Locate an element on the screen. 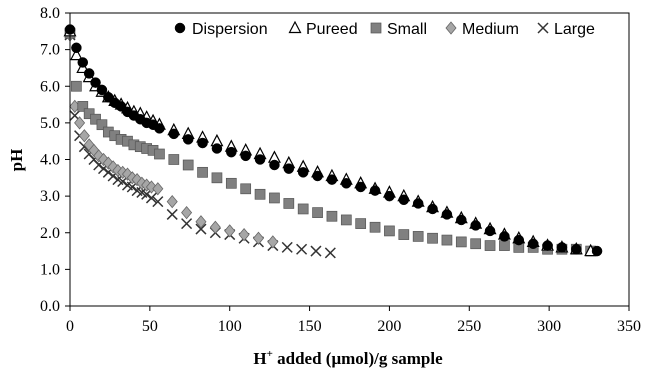 This screenshot has width=650, height=374. legend-marker-dispersion is located at coordinates (180, 28).